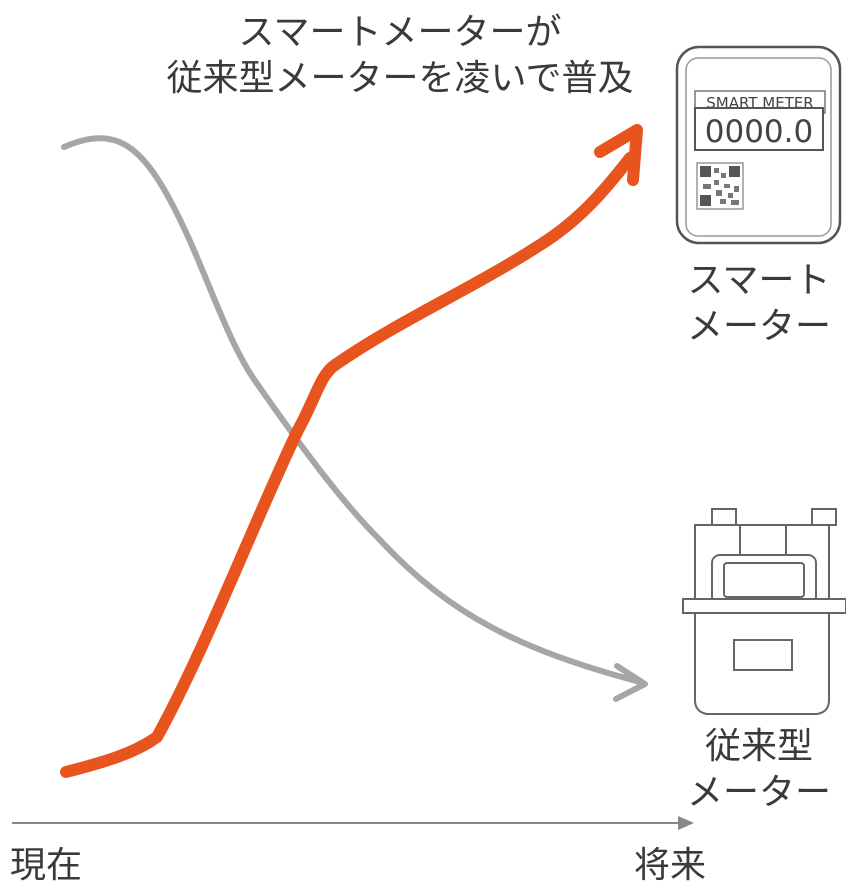 The width and height of the screenshot is (846, 889). I want to click on headline-line-2: 従来型メーターを凌いで普及, so click(400, 78).